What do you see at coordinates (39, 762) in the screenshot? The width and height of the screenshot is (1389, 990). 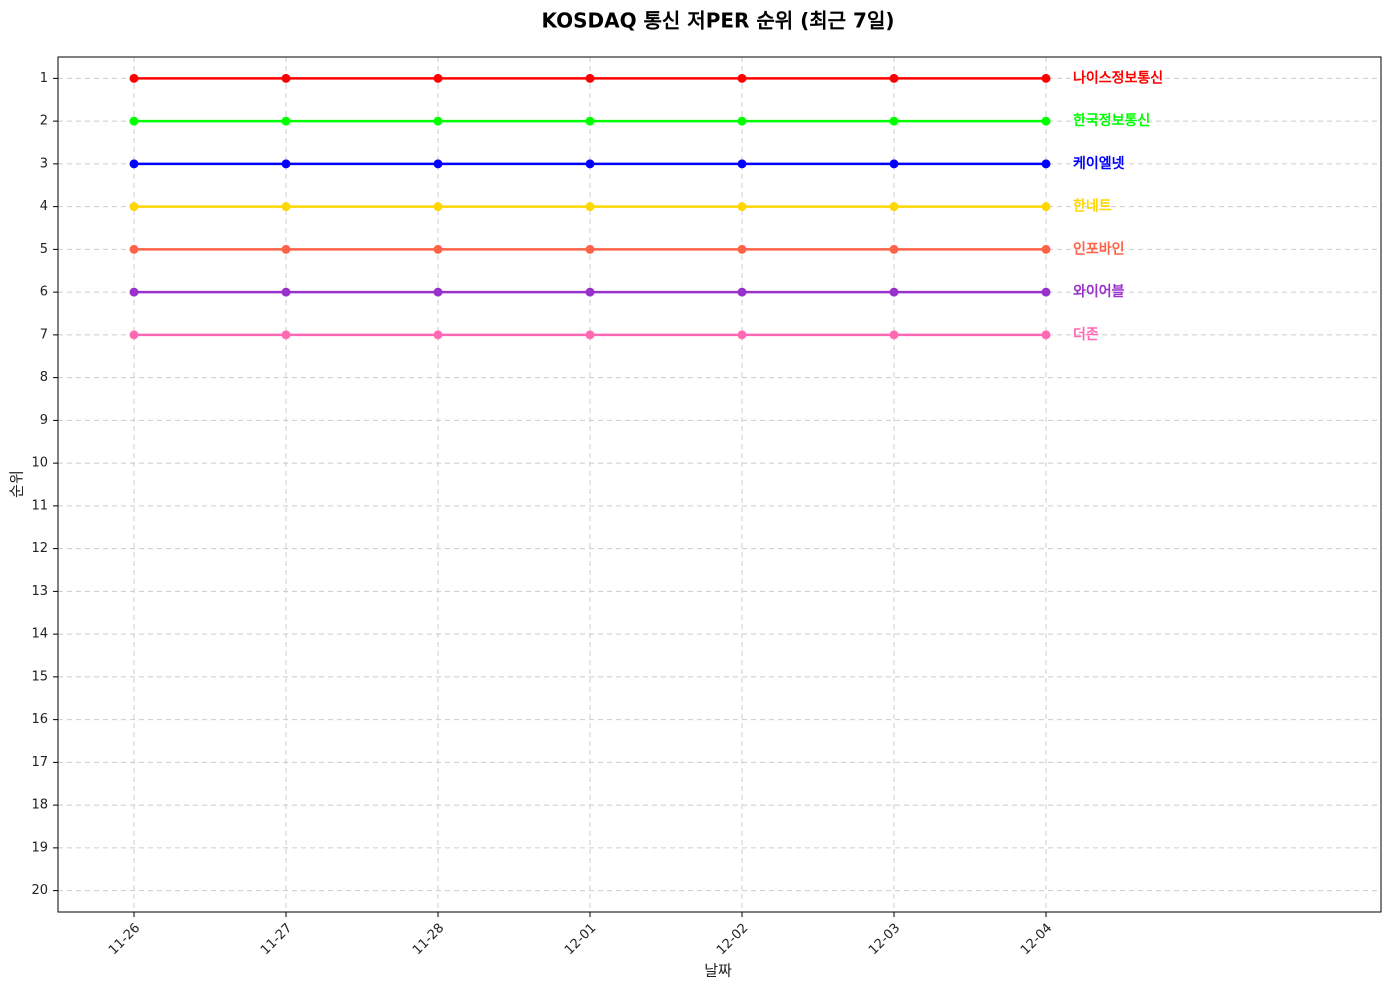 I see `y-tick-label: 17` at bounding box center [39, 762].